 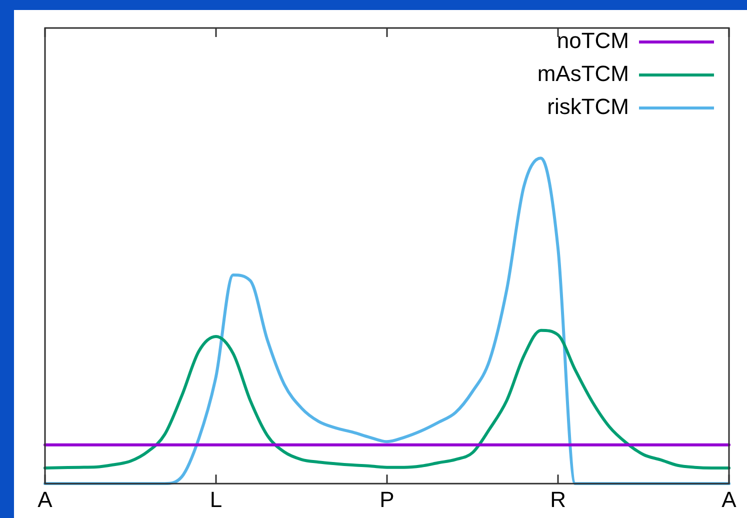 What do you see at coordinates (592, 41) in the screenshot?
I see `legend-label: noTCM` at bounding box center [592, 41].